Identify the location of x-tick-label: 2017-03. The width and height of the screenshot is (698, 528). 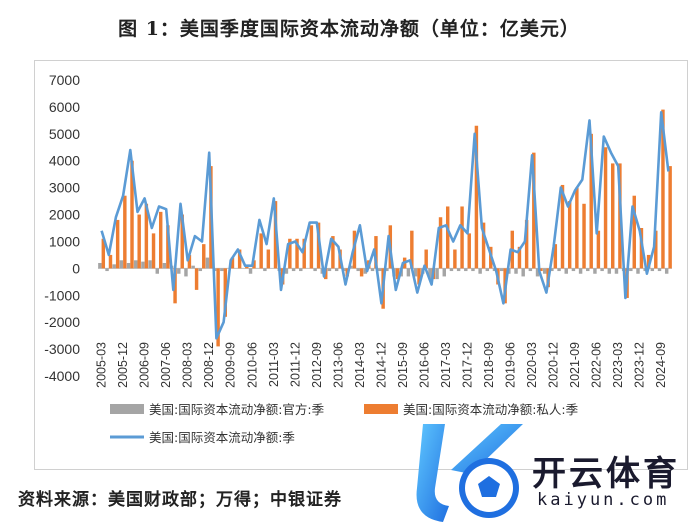
(446, 365).